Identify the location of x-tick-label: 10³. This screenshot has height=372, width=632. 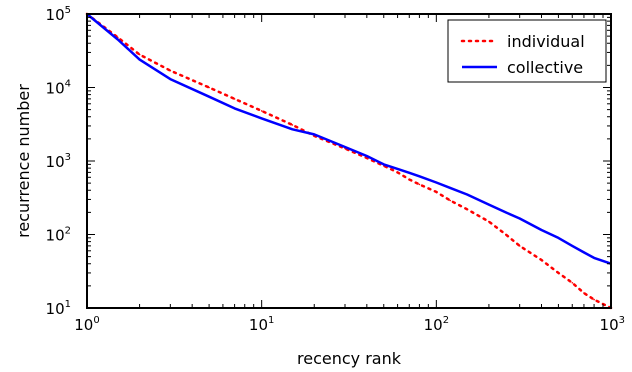
(612, 324).